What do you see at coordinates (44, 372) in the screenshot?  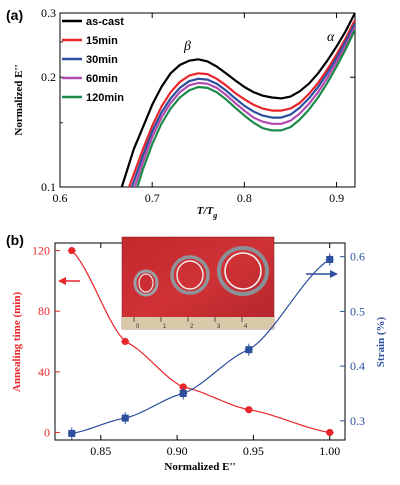 I see `y-left-tick-label-b: 40` at bounding box center [44, 372].